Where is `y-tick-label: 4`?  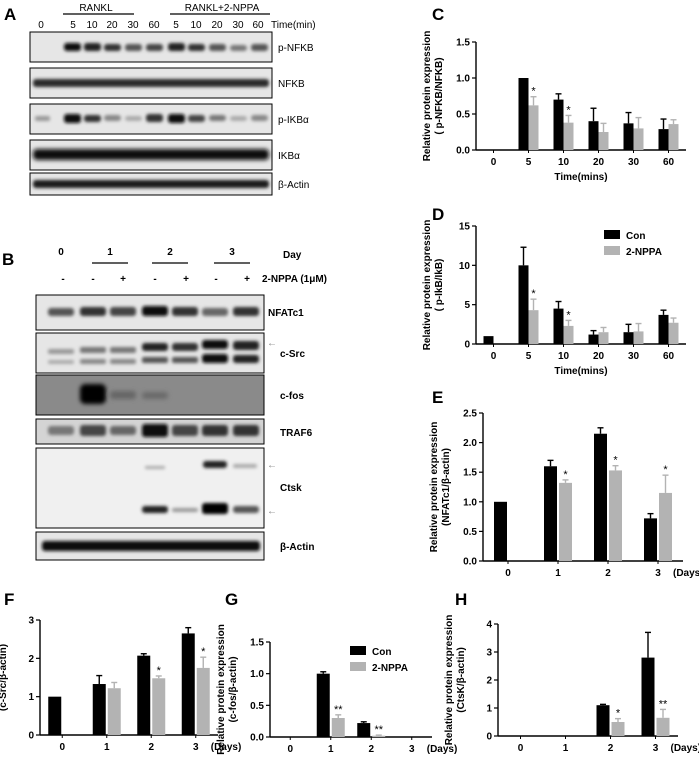
y-tick-label: 4 is located at coordinates (489, 625).